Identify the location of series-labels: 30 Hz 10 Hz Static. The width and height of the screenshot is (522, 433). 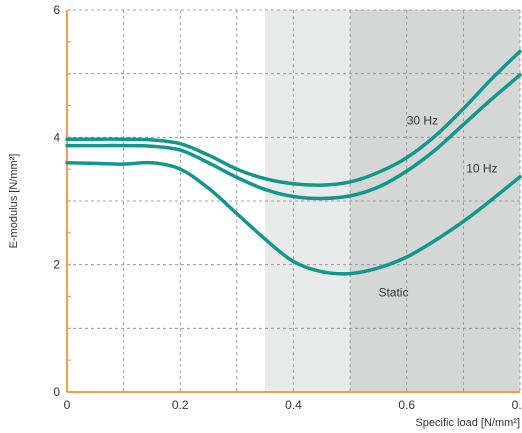
(437, 207).